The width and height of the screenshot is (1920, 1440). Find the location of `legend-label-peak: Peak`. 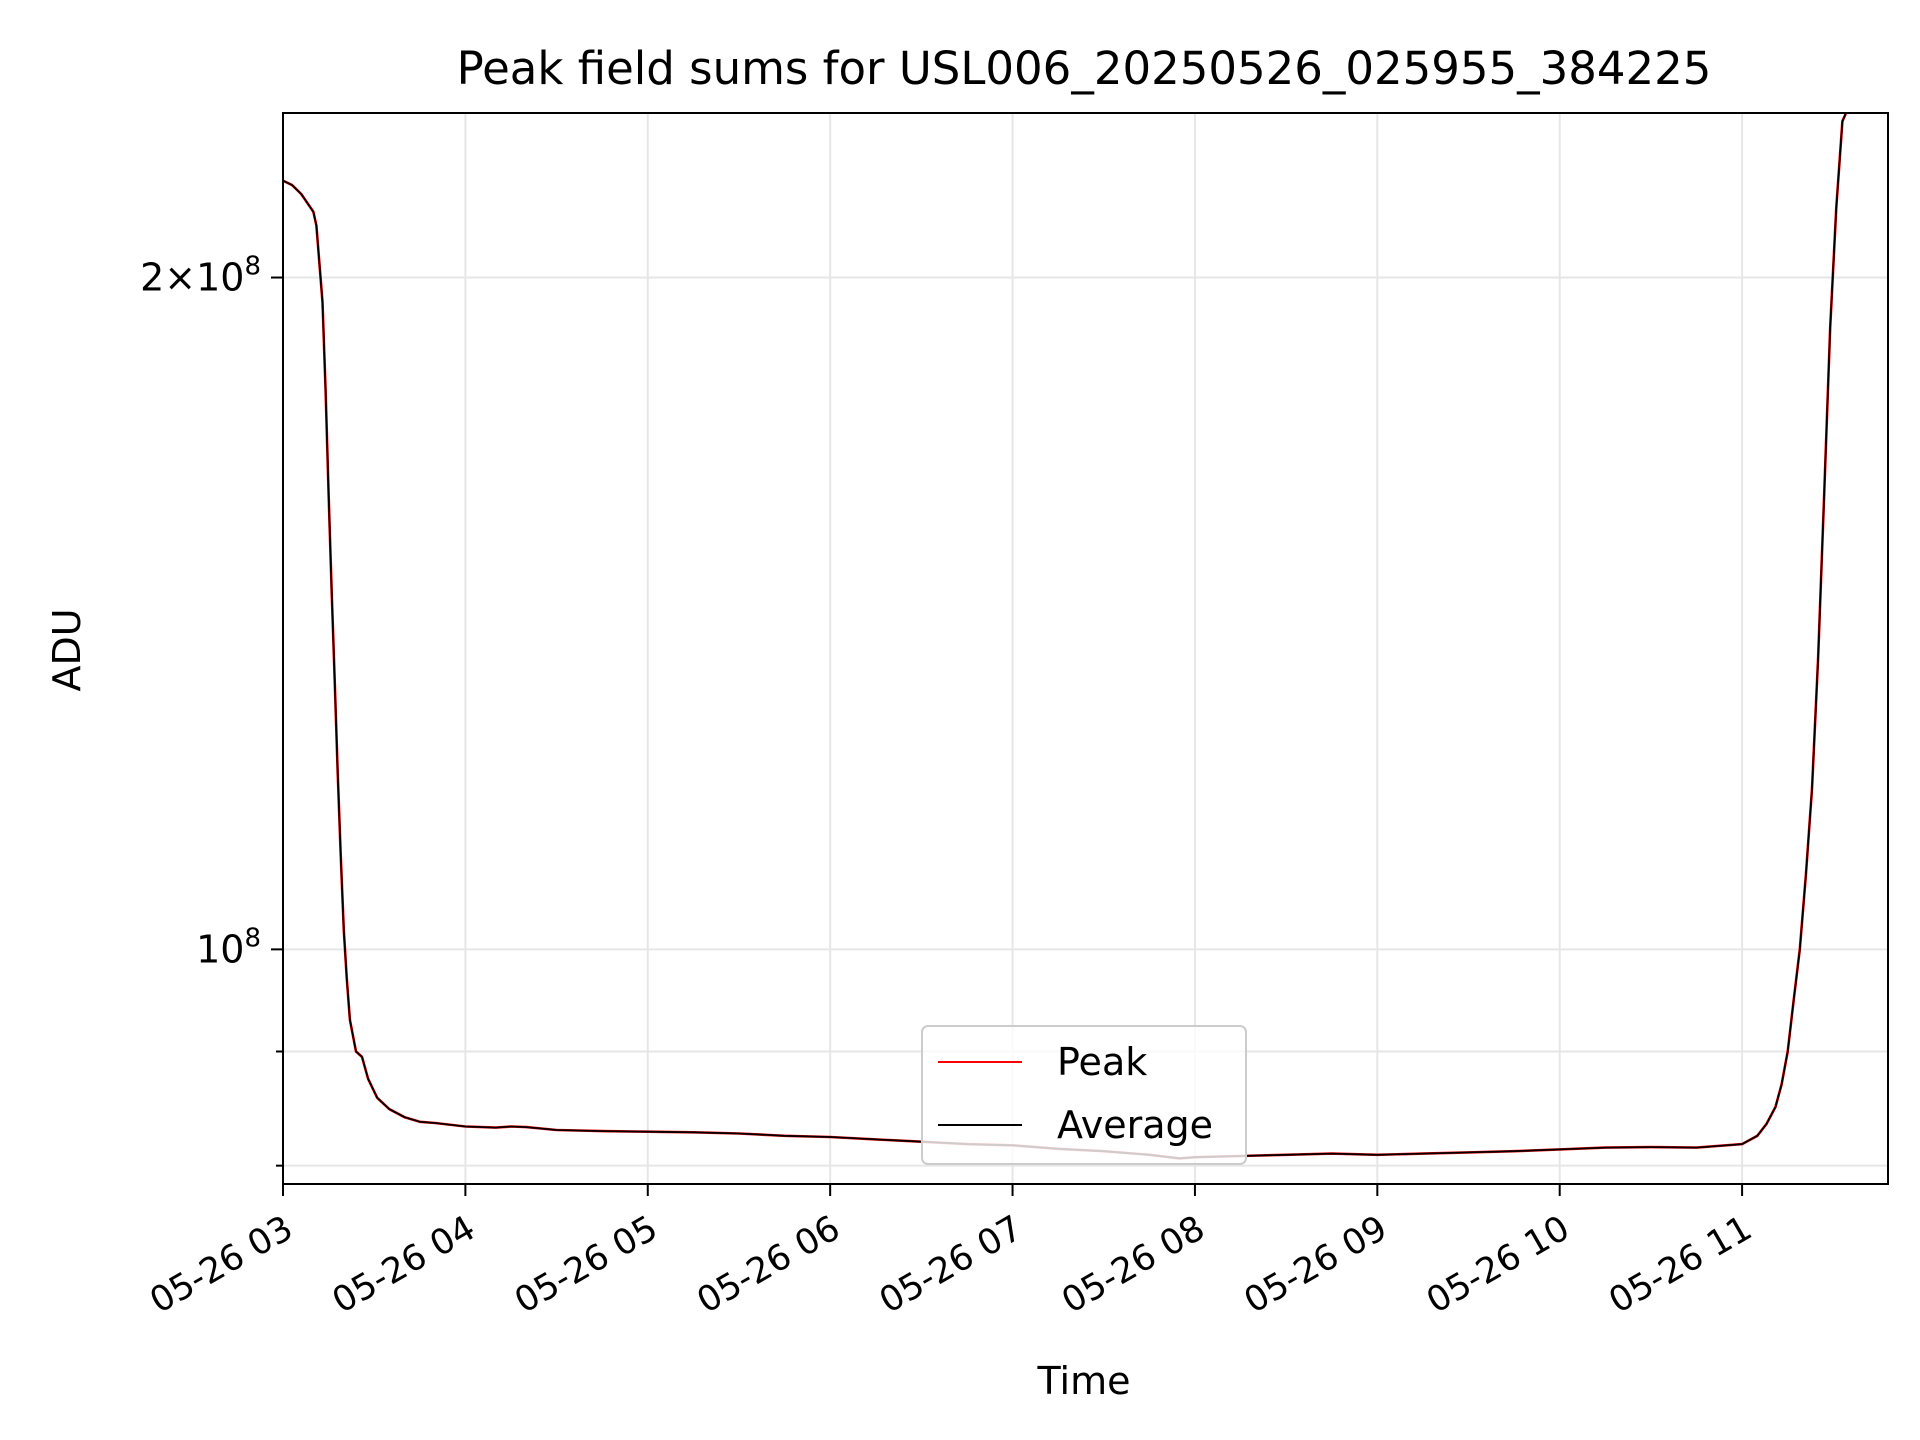

legend-label-peak: Peak is located at coordinates (1102, 1062).